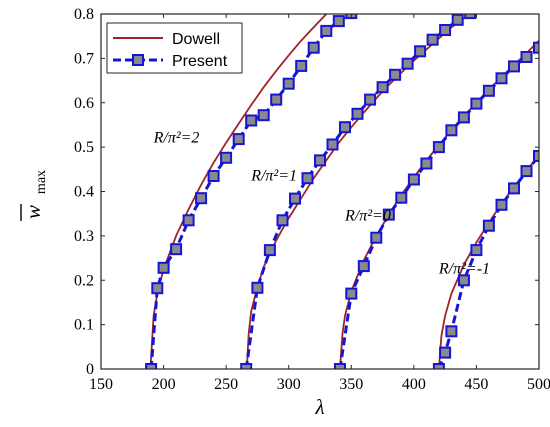 The image size is (550, 427). I want to click on y-tick-label: 0.4, so click(84, 192).